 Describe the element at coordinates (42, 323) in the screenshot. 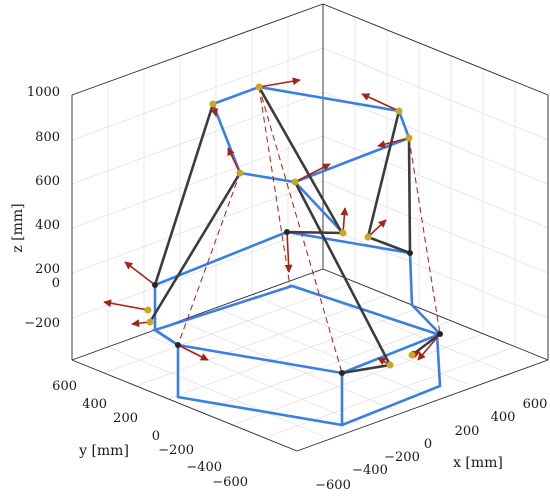

I see `z-tick: −200` at that location.